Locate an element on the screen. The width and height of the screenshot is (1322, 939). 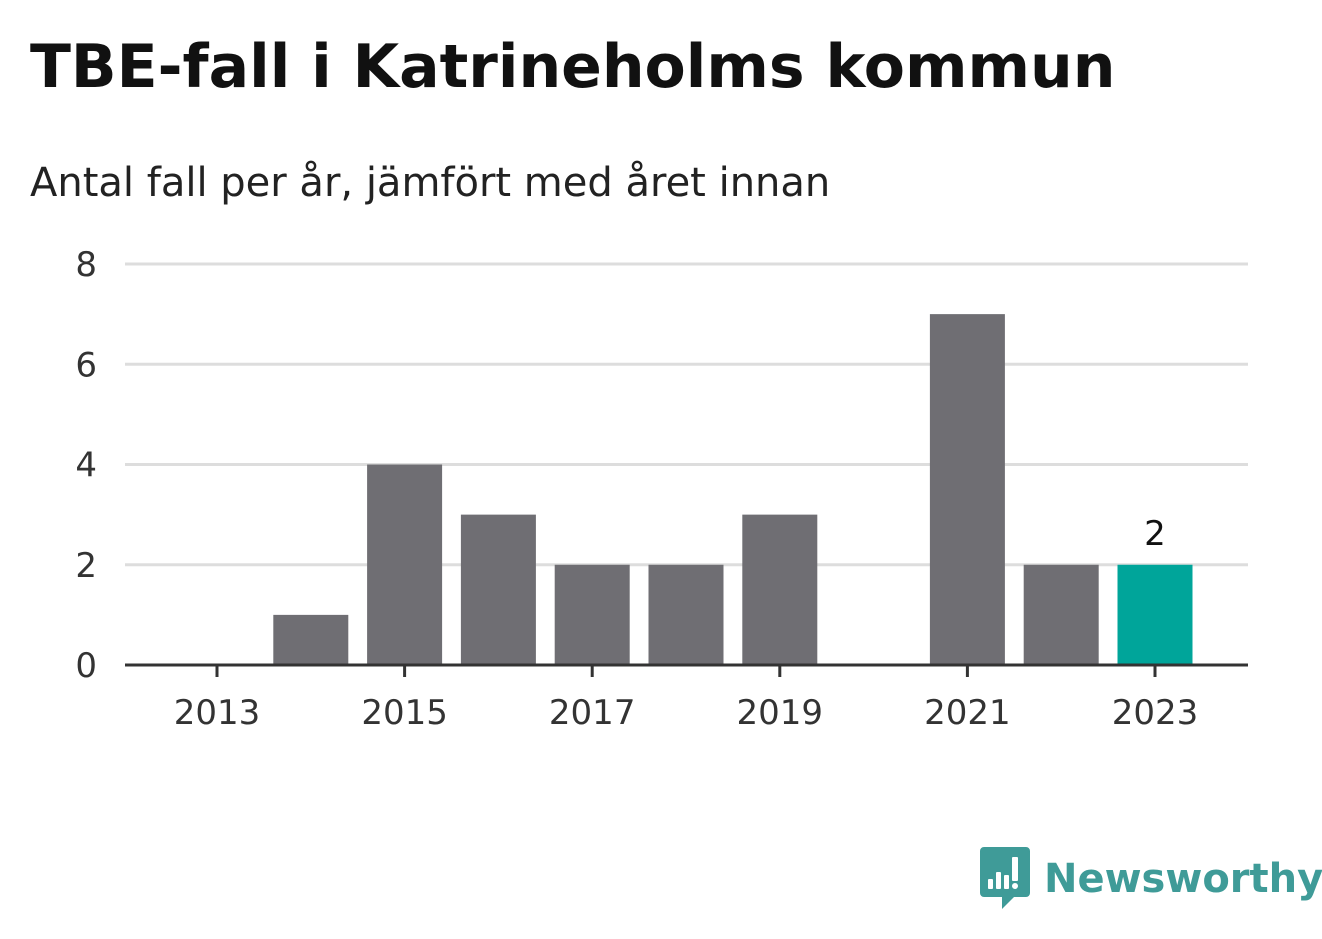
y-tick-label: 0 is located at coordinates (86, 666).